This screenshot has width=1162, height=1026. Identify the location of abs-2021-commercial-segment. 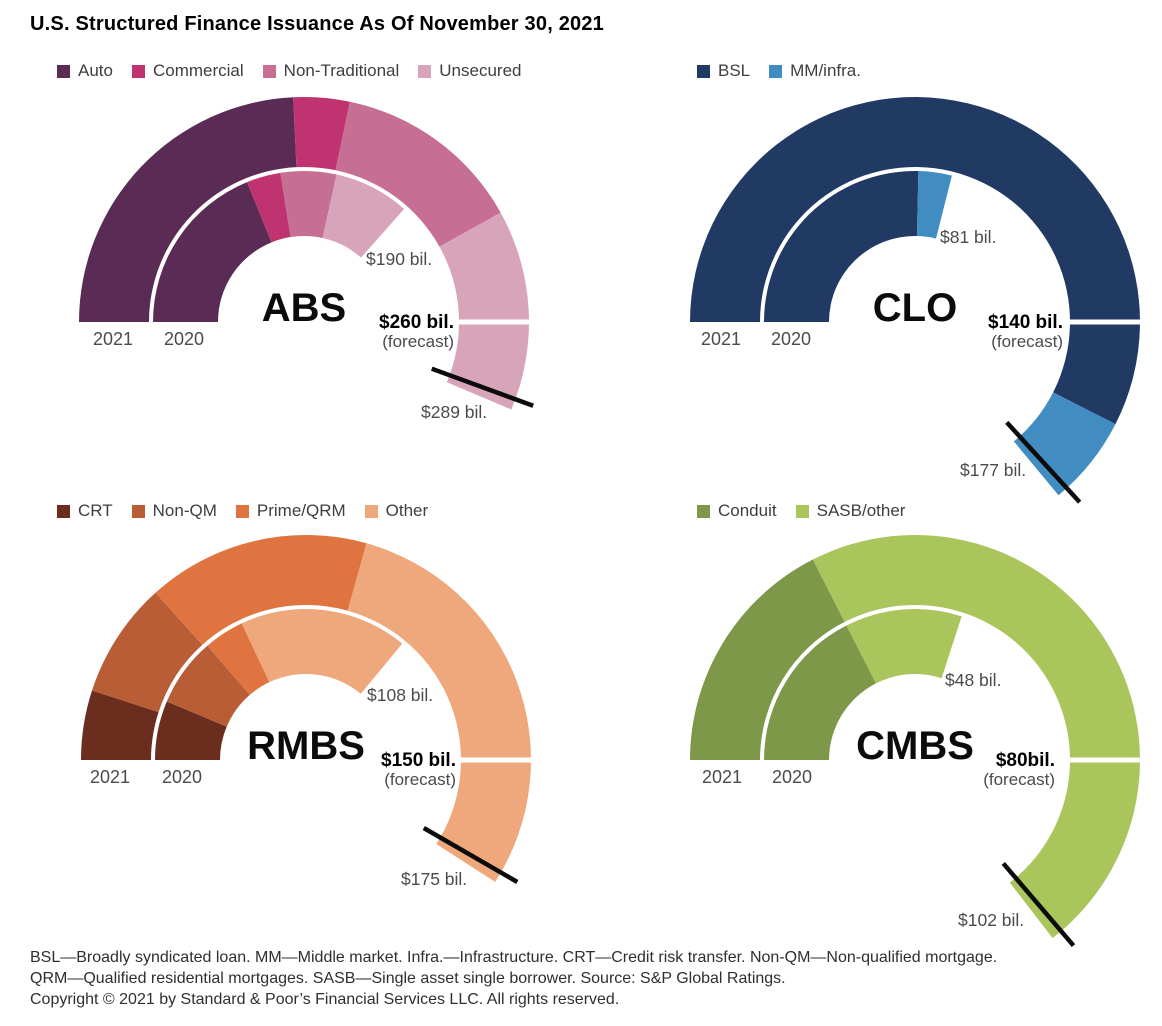
(321, 134).